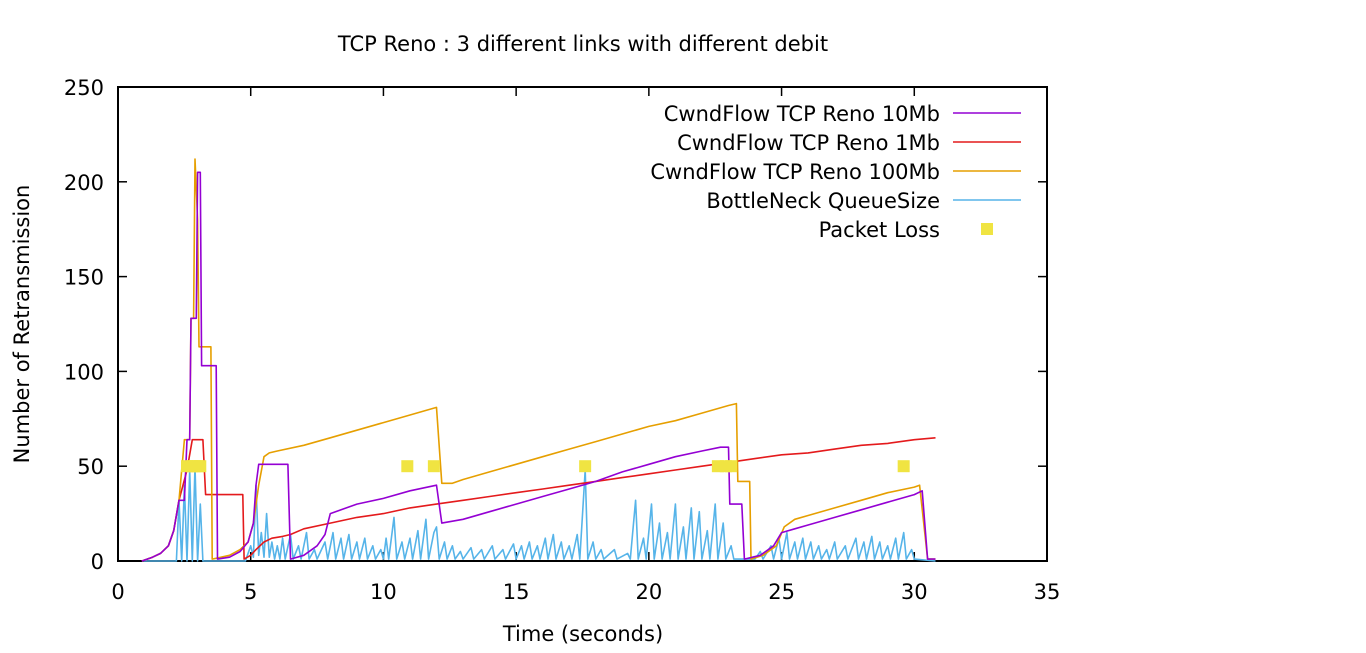  What do you see at coordinates (538, 513) in the screenshot?
I see `series-line-bottleneck-queuesize` at bounding box center [538, 513].